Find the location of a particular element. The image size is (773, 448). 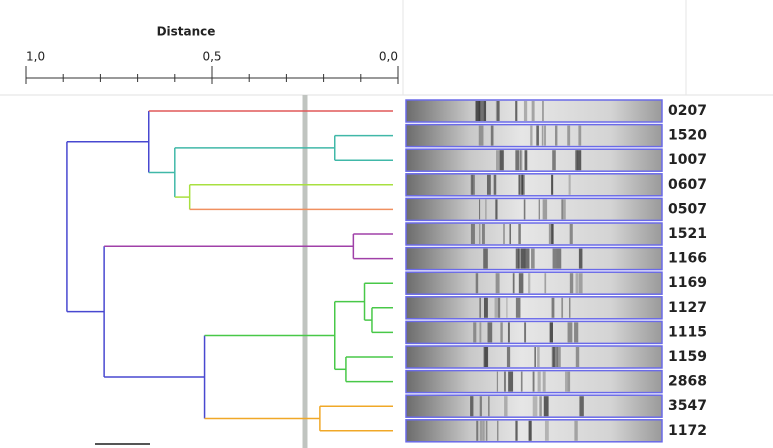

leaf-label: 0207 is located at coordinates (687, 111).